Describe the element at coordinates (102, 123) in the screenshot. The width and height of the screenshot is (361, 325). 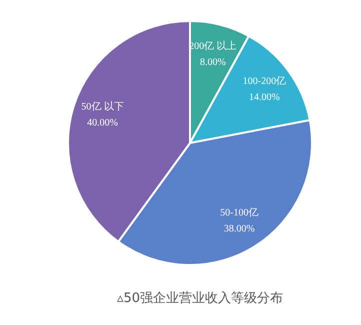
I see `data-label: 40.00%` at that location.